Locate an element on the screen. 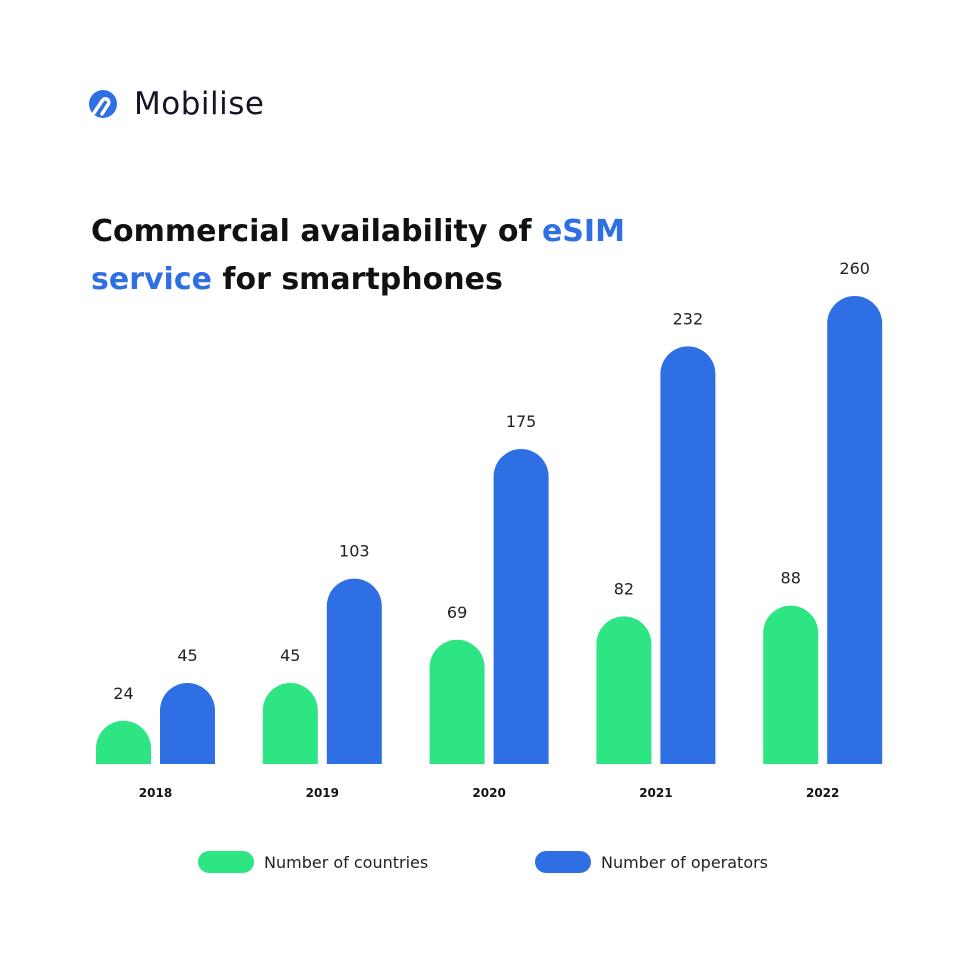 The width and height of the screenshot is (980, 980). data-label: 175 is located at coordinates (521, 421).